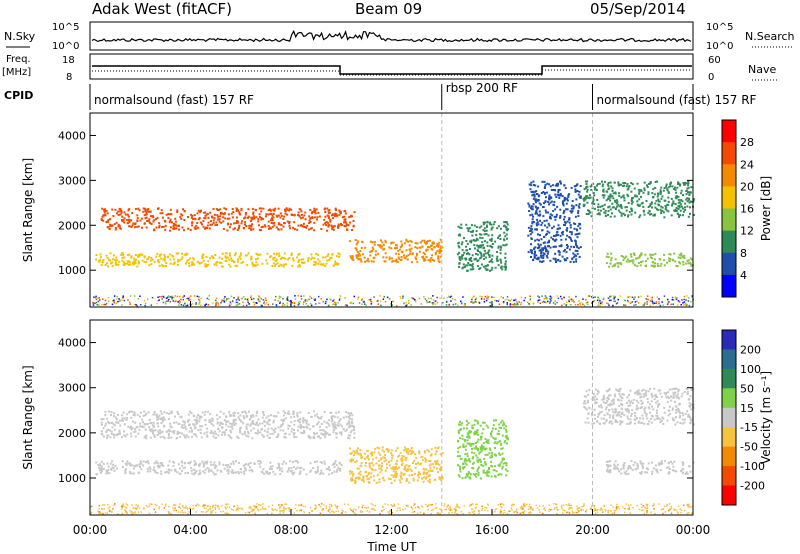 The width and height of the screenshot is (800, 554). I want to click on colorbar-tick-label: -200, so click(752, 486).